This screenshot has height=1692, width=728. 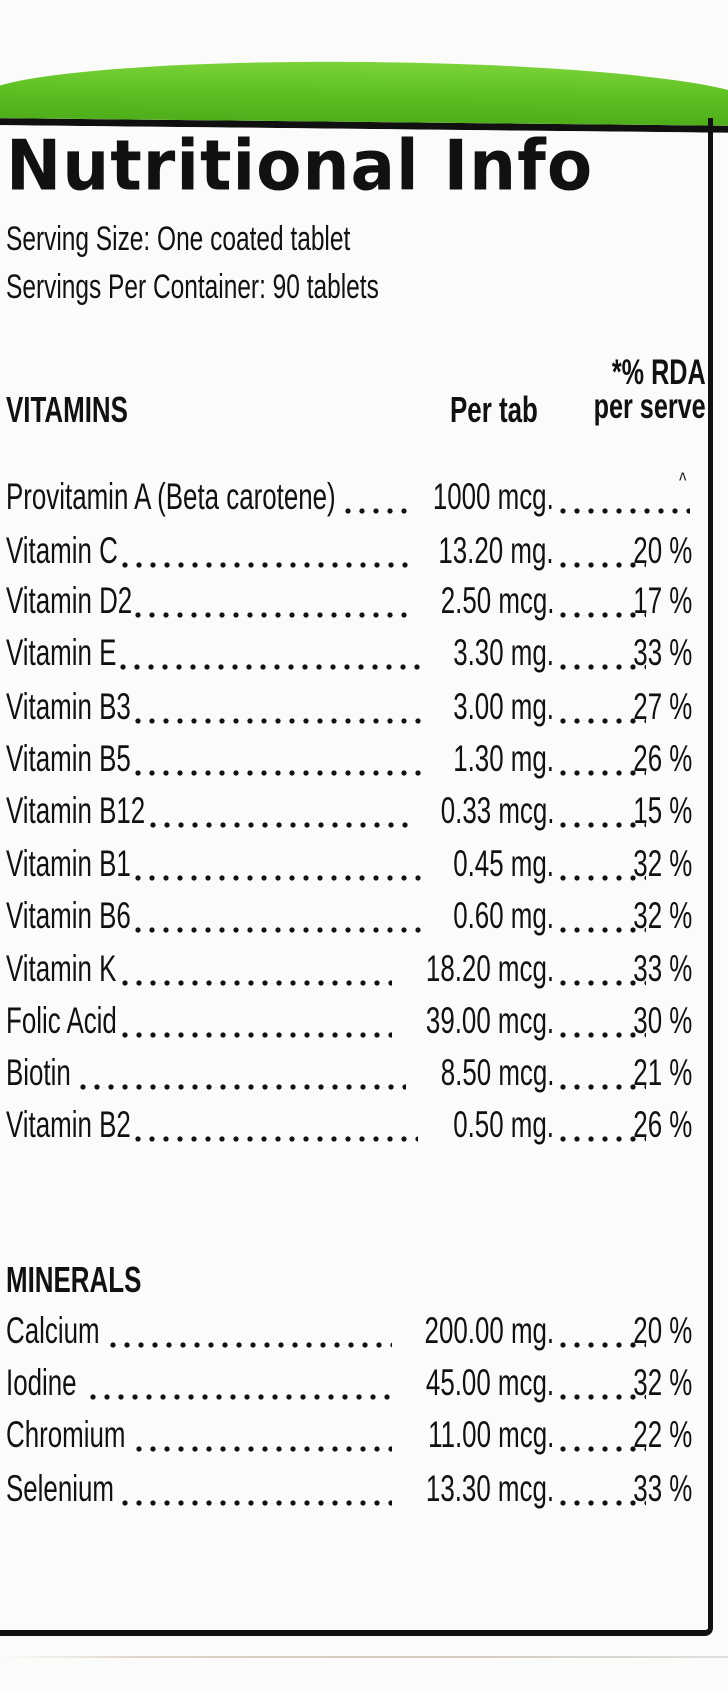 What do you see at coordinates (61, 968) in the screenshot?
I see `nutrient-name: Vitamin K` at bounding box center [61, 968].